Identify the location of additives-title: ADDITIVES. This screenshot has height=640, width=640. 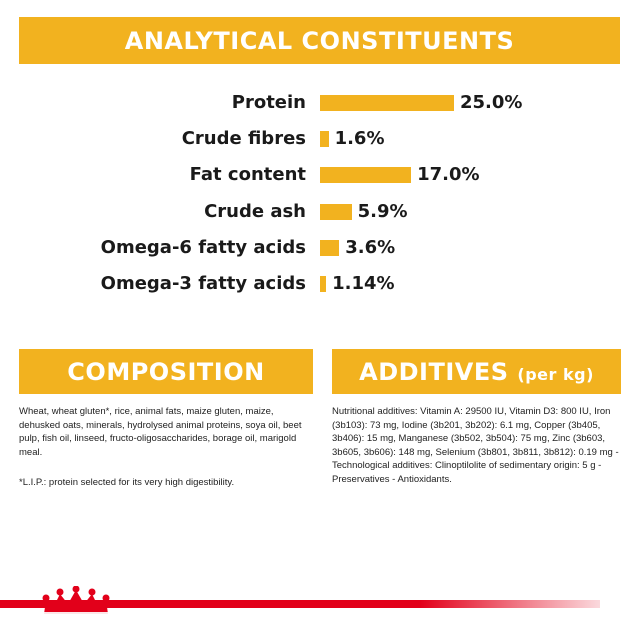
(434, 372).